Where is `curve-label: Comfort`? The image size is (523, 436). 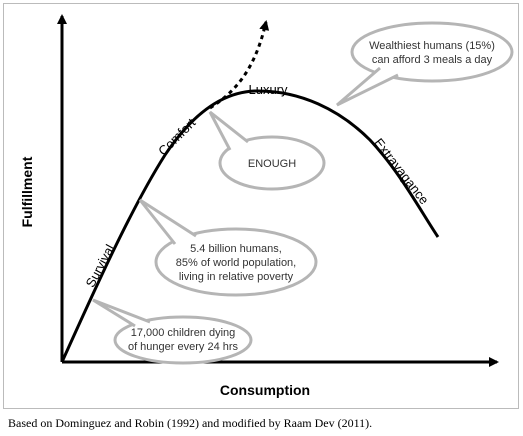
curve-label: Comfort is located at coordinates (177, 137).